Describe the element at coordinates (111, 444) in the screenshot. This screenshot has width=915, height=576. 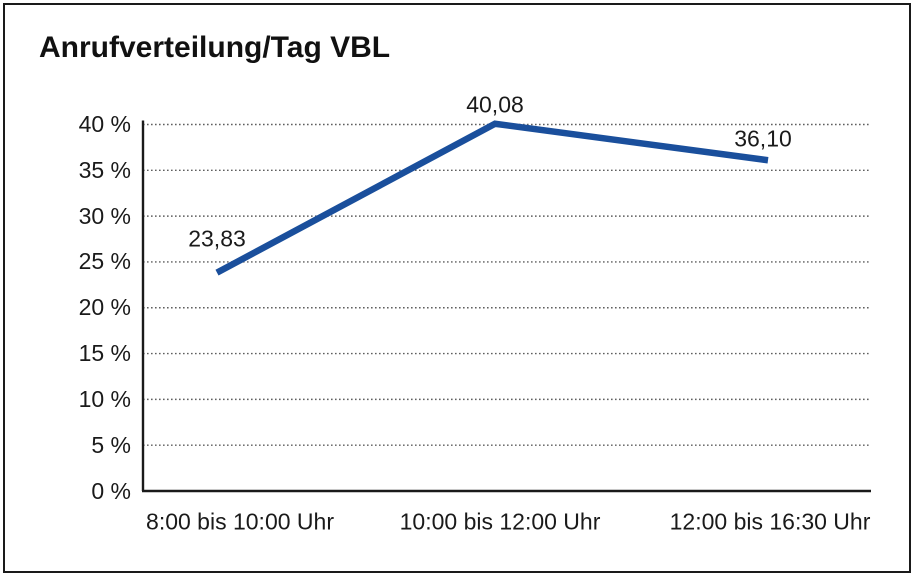
I see `y-tick-label: 5 %` at that location.